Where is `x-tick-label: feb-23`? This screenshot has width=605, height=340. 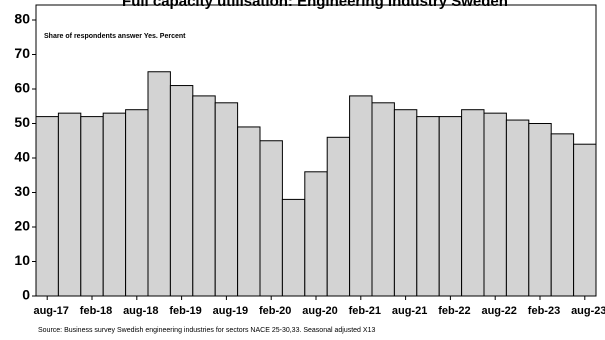
x-tick-label: feb-23 is located at coordinates (544, 311).